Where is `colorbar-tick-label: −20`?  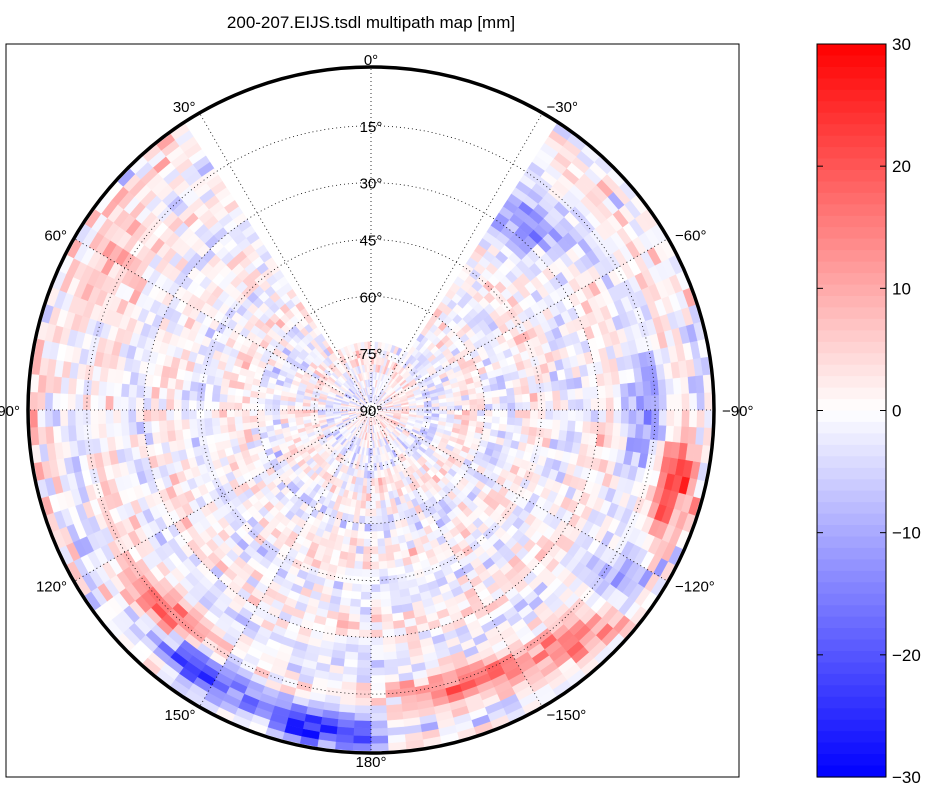
colorbar-tick-label: −20 is located at coordinates (906, 655).